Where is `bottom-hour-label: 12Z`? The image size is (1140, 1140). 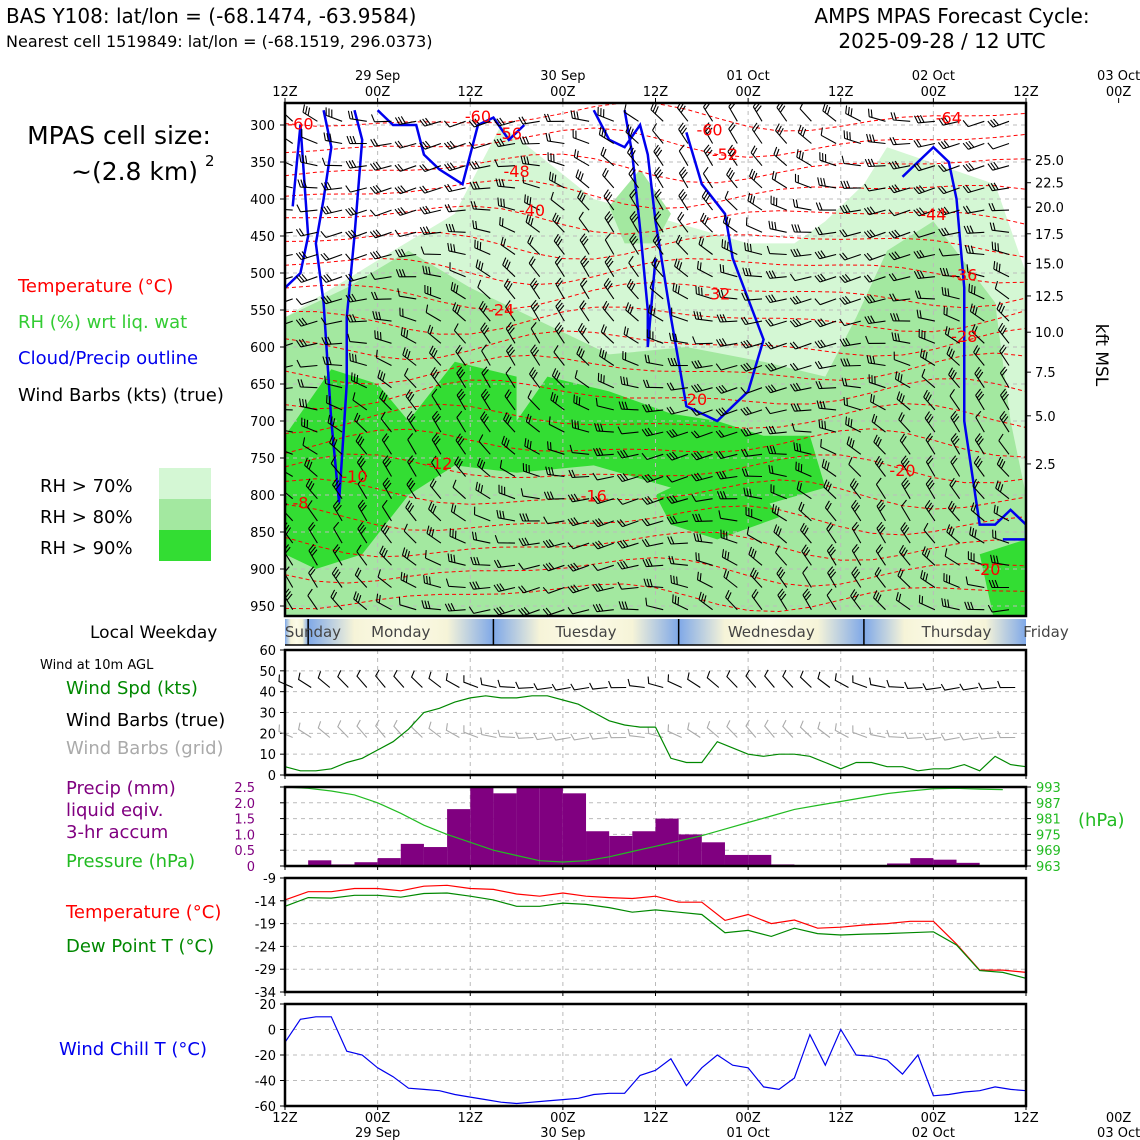 bottom-hour-label: 12Z is located at coordinates (841, 1118).